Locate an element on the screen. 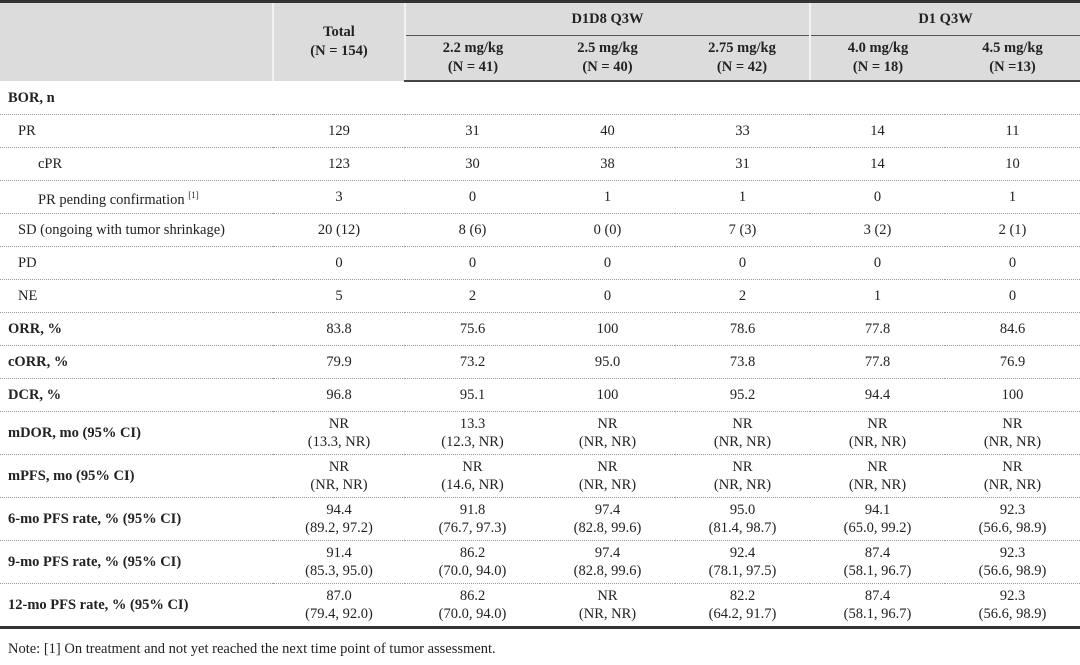  row-label: cPR is located at coordinates (136, 164).